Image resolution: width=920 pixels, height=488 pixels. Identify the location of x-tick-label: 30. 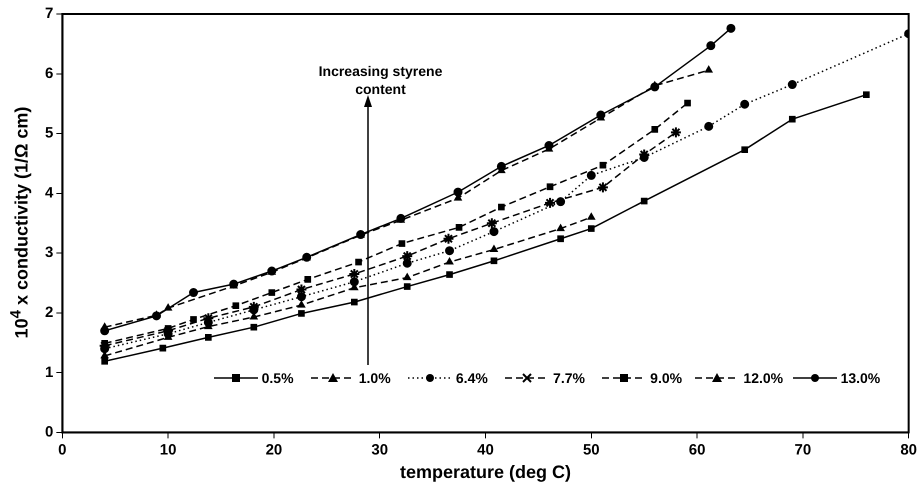
(379, 450).